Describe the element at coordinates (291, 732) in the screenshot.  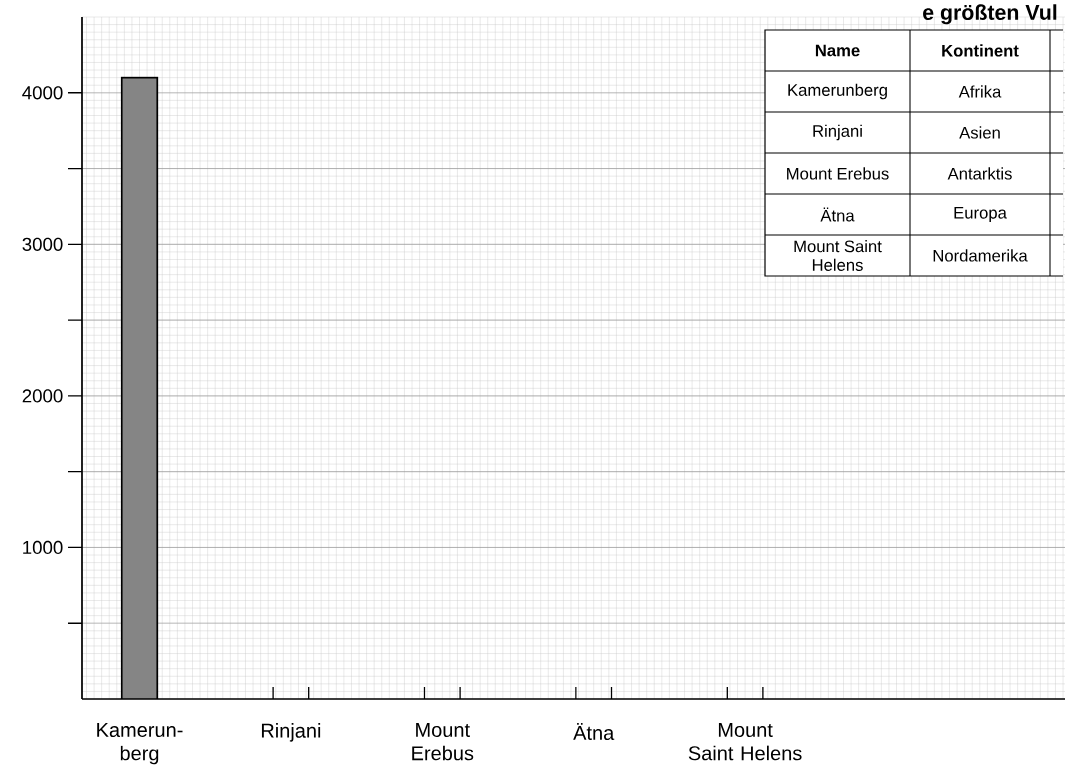
I see `x-tick-label: Rinjani` at that location.